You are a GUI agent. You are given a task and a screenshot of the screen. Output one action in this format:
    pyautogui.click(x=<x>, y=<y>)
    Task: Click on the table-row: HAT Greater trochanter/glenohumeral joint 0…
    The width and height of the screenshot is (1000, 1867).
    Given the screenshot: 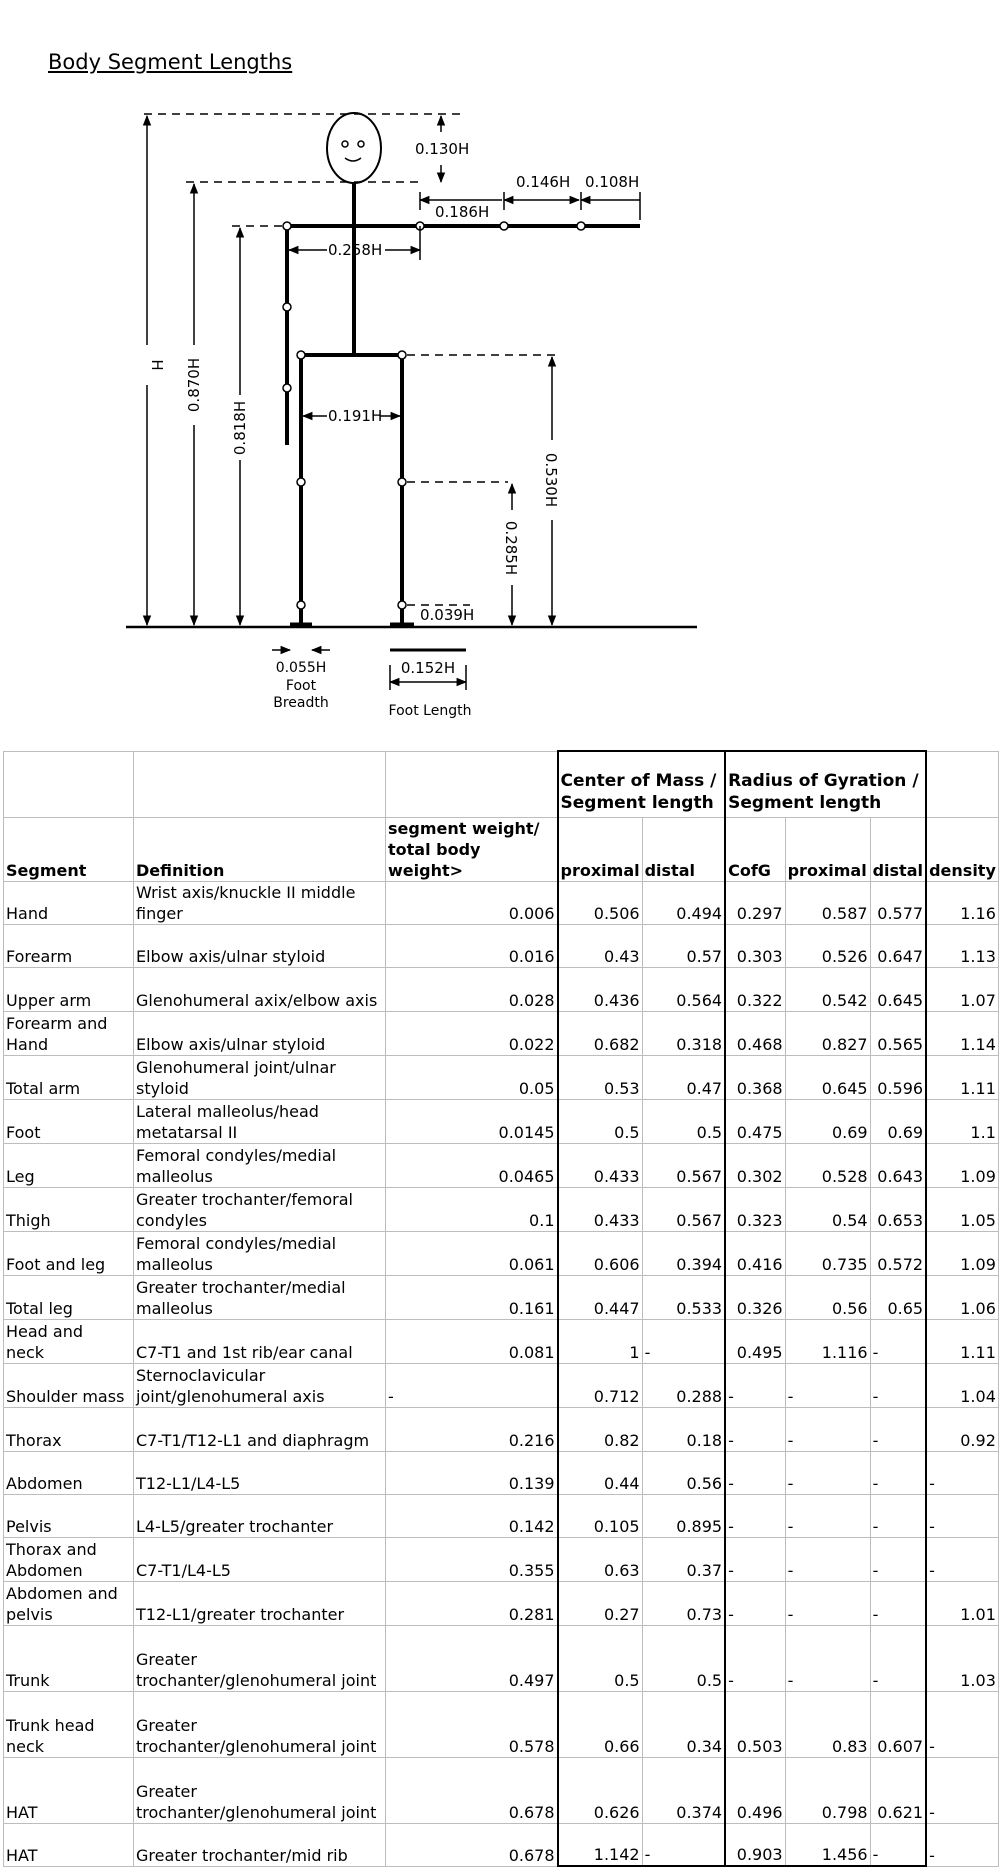 What is the action you would take?
    pyautogui.click(x=501, y=1790)
    